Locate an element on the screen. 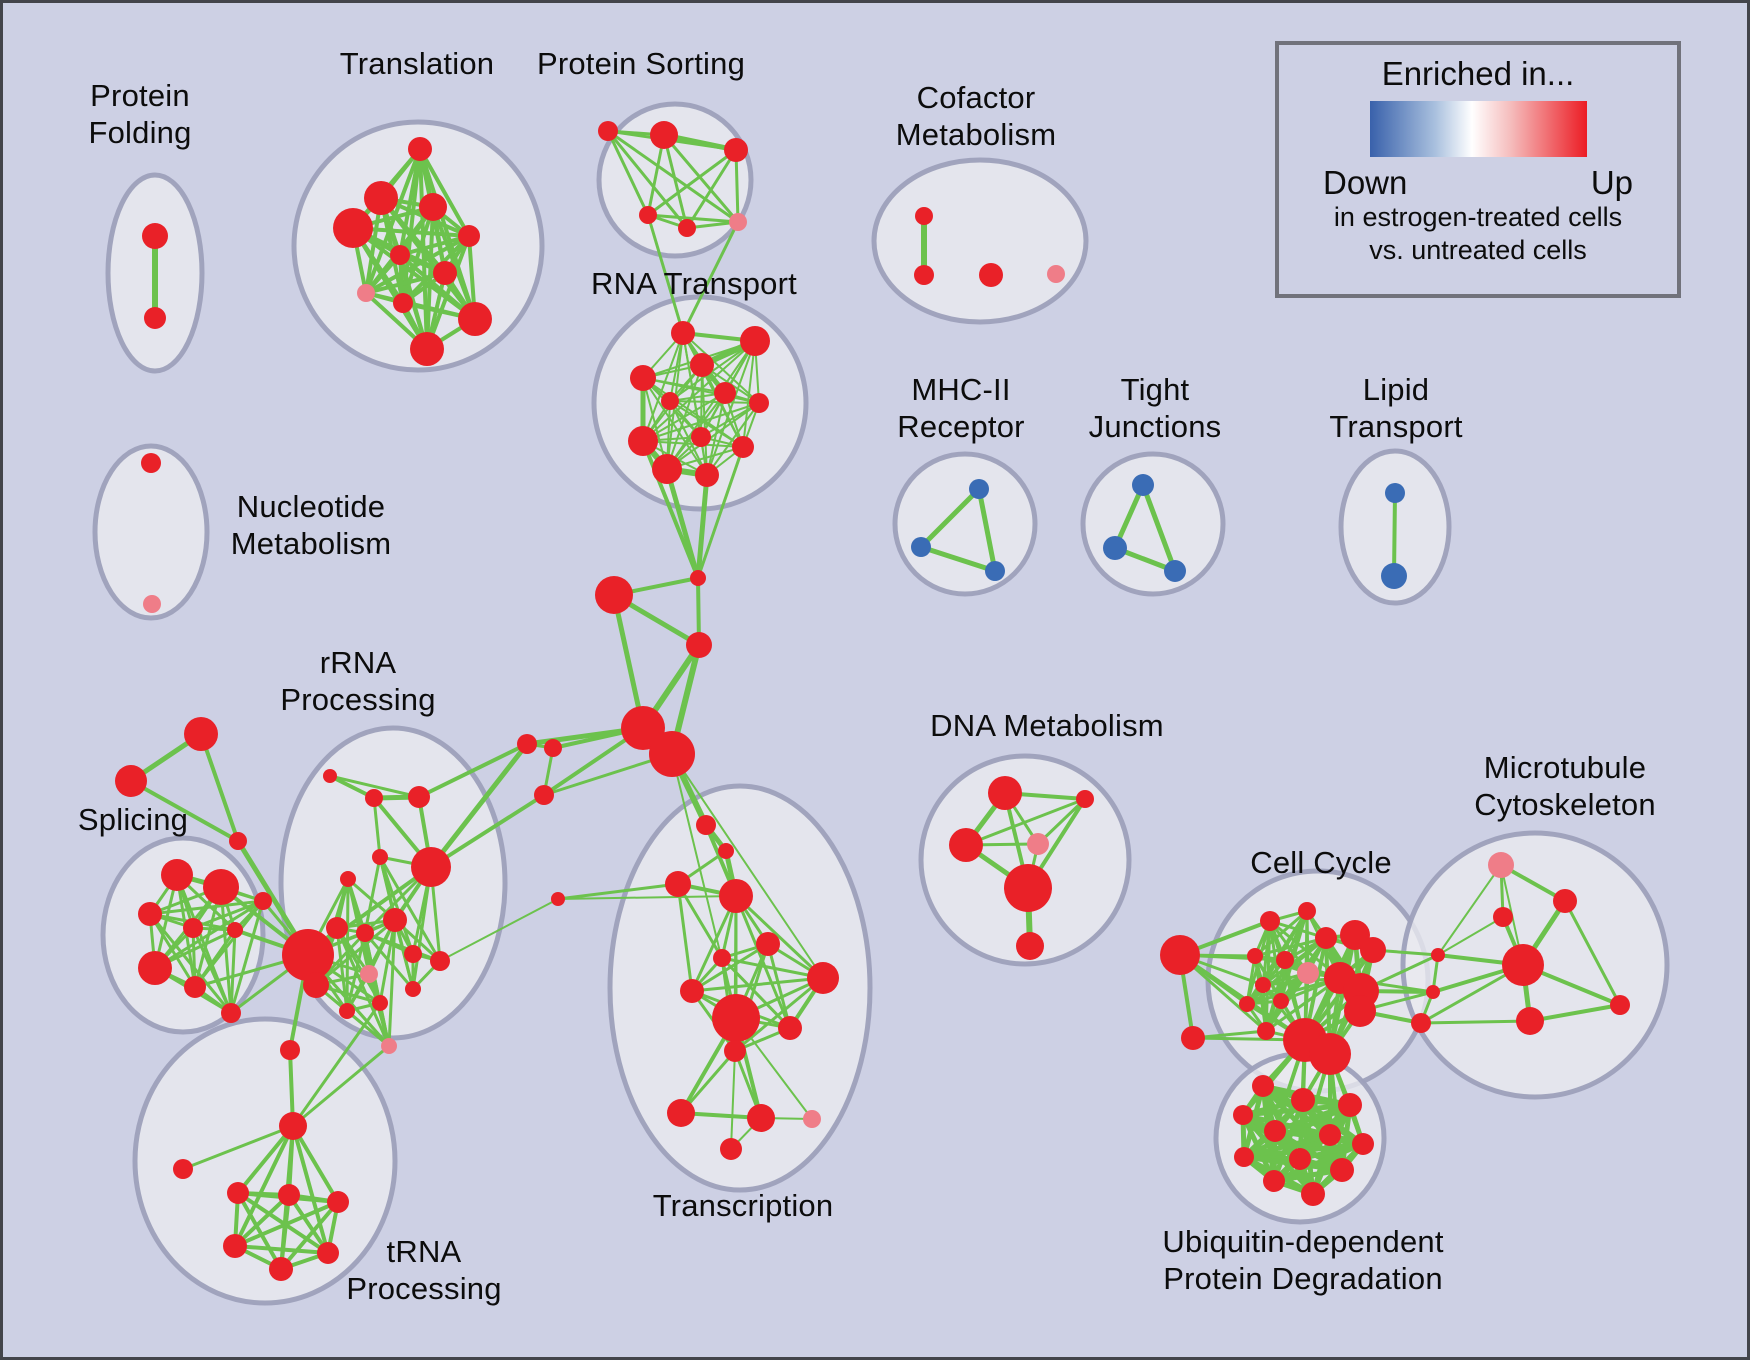  node-tc3 is located at coordinates (768, 944).